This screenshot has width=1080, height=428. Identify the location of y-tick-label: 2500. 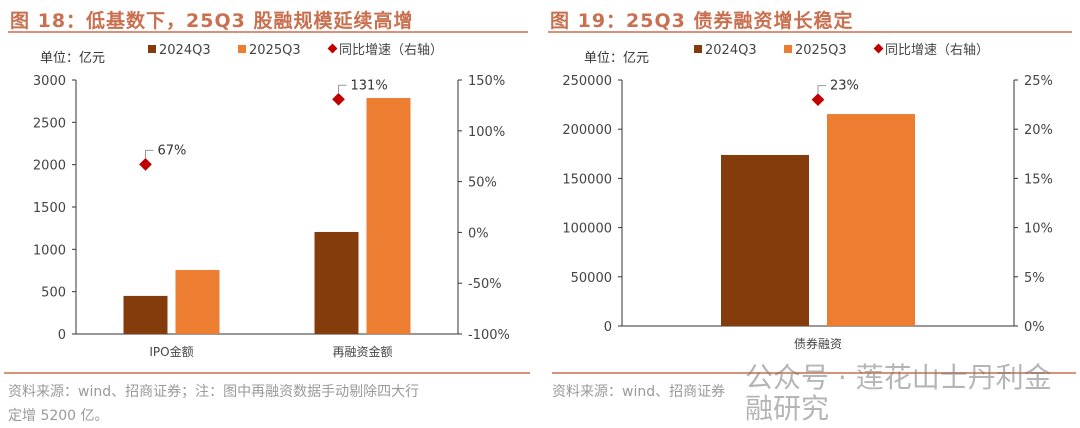
(49, 123).